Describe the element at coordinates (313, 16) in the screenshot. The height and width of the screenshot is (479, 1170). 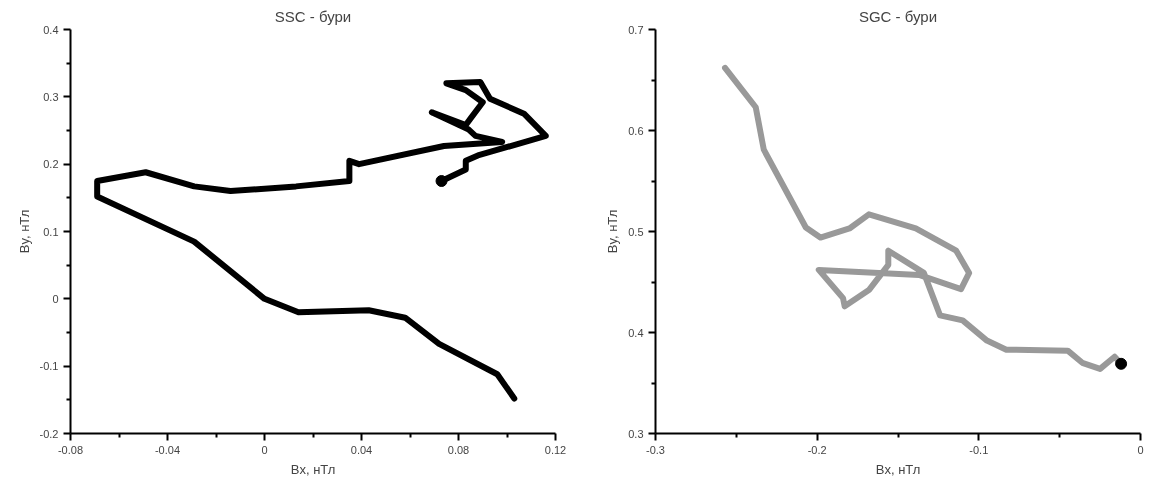
I see `chart-title: SSC - бури` at that location.